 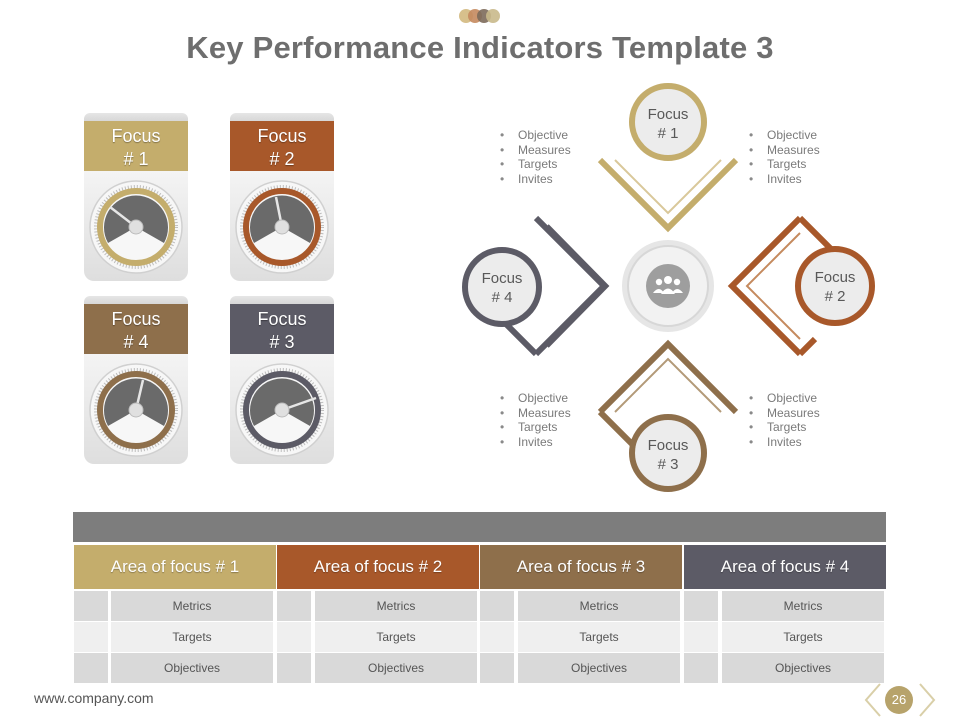 I want to click on gauge-label: Focus # 3, so click(x=282, y=329).